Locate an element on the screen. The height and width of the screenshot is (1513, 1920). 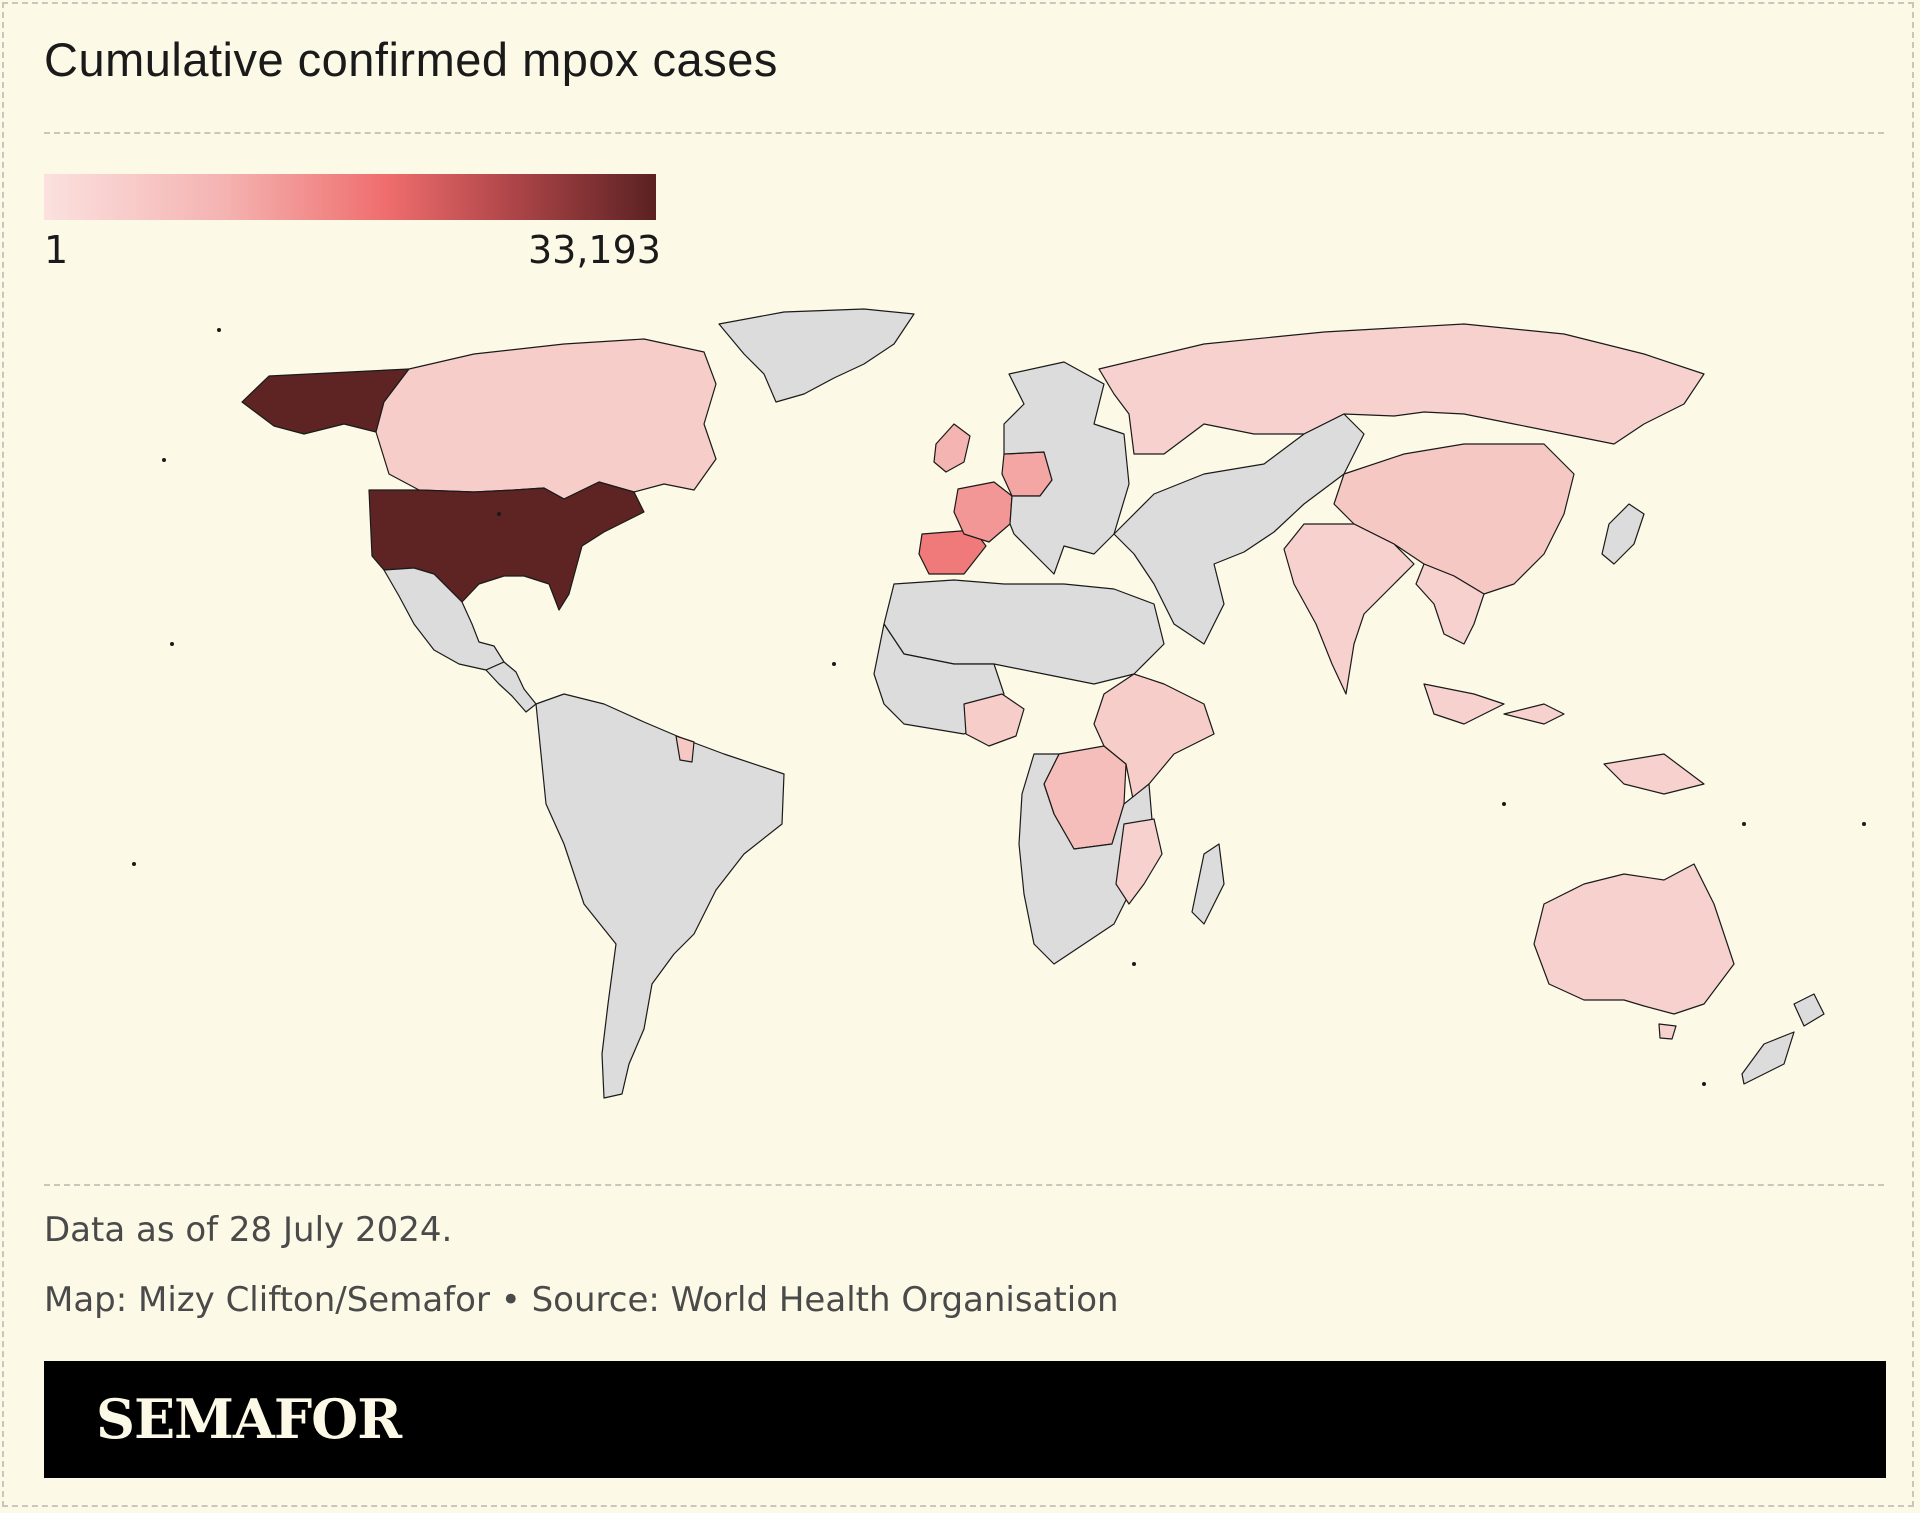
region-india is located at coordinates (1349, 609).